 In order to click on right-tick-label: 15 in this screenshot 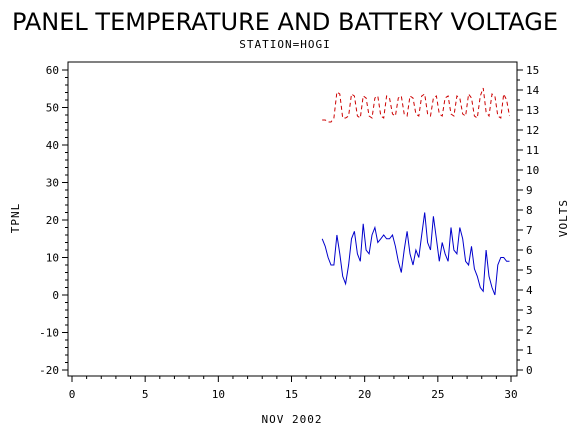, I will do `click(532, 70)`.